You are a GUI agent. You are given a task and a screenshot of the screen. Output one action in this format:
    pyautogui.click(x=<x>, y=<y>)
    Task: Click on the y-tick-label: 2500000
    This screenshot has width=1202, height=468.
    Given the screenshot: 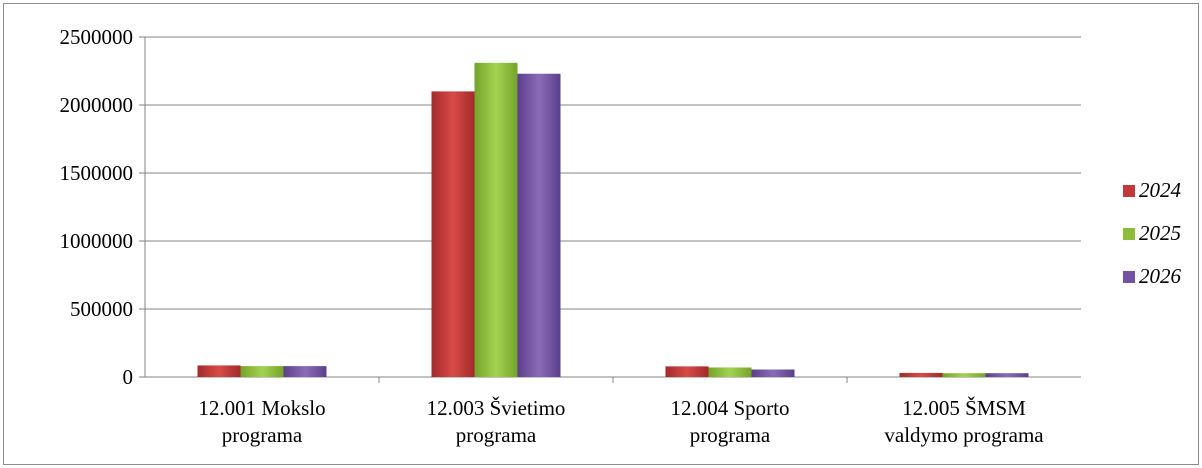 What is the action you would take?
    pyautogui.click(x=97, y=37)
    